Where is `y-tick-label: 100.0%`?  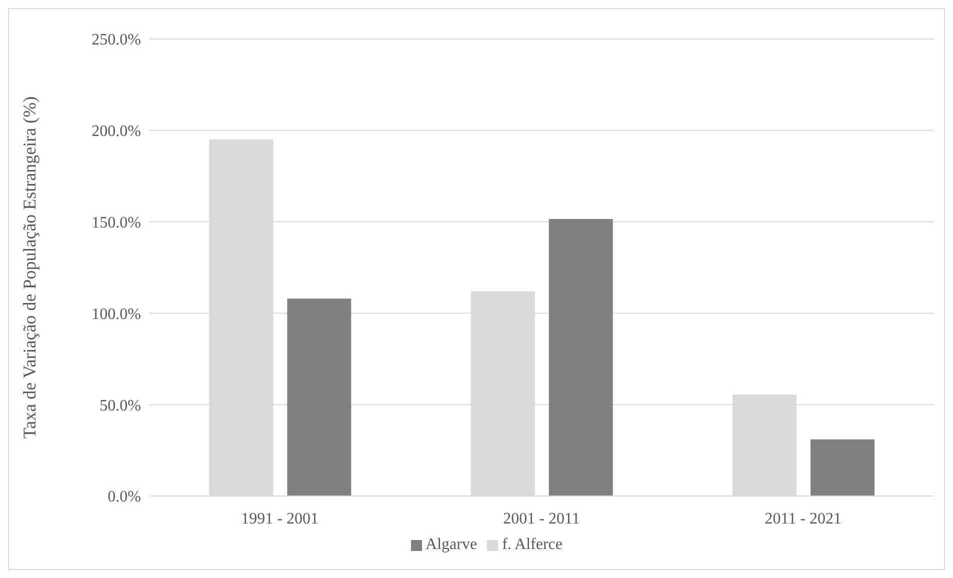
y-tick-label: 100.0% is located at coordinates (116, 314).